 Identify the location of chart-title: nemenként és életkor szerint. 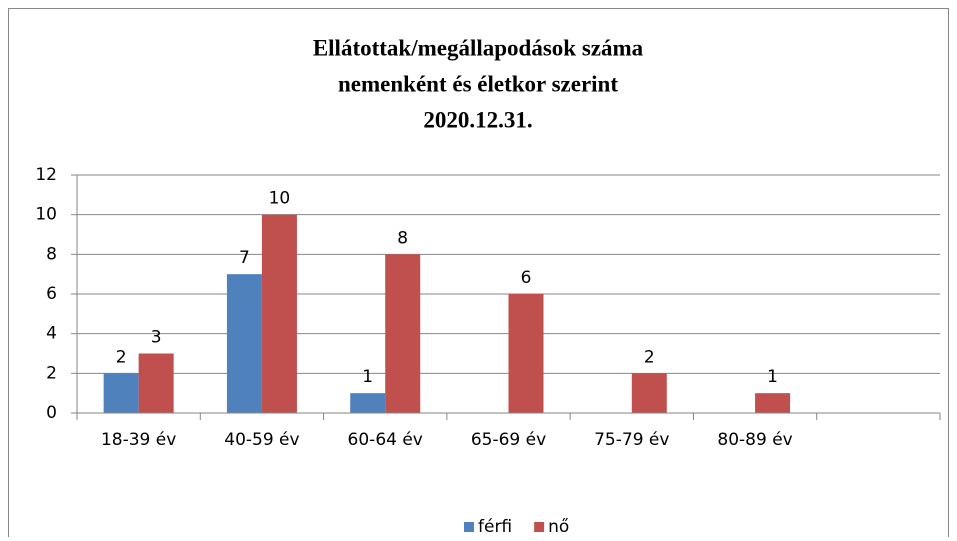
(478, 83).